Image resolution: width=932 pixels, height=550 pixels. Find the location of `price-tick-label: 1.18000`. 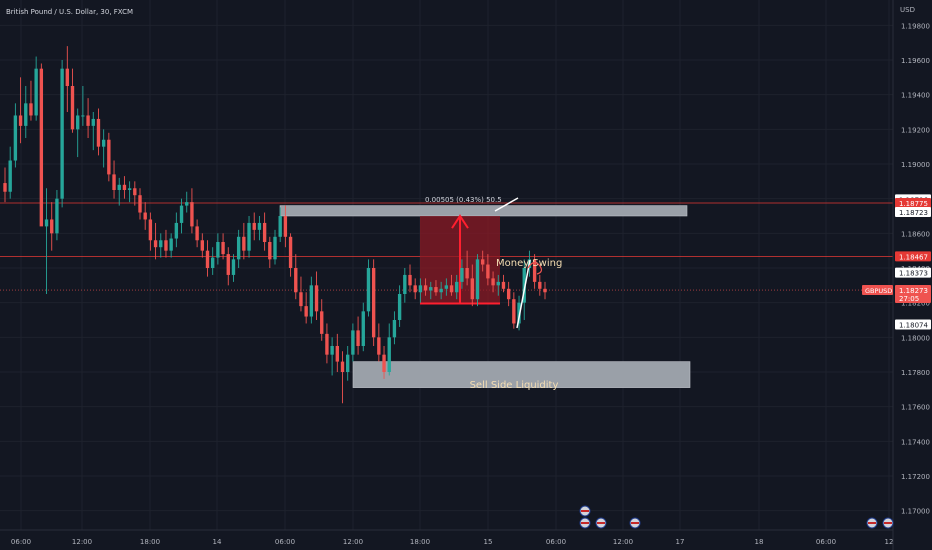

price-tick-label: 1.18000 is located at coordinates (915, 338).